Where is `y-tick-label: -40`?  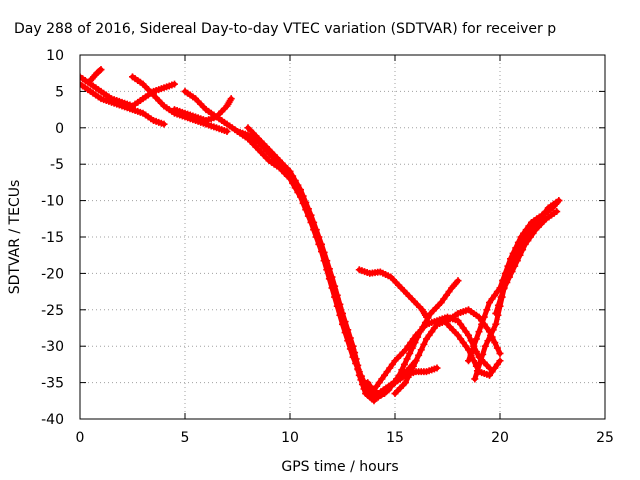
y-tick-label: -40 is located at coordinates (52, 420).